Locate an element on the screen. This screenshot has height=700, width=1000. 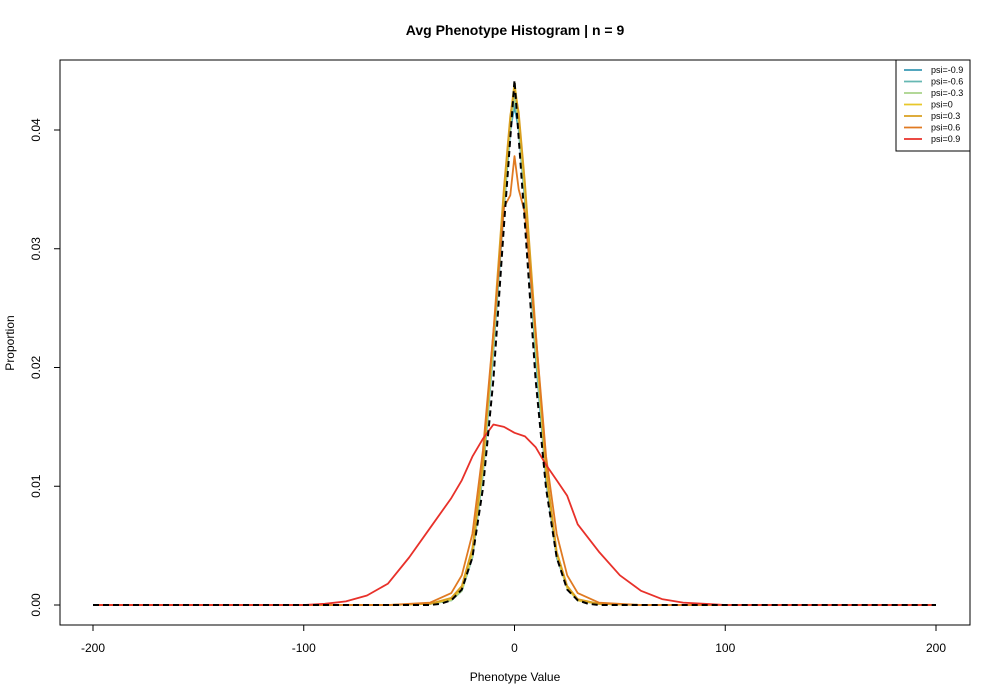
x-tick-label: 100 is located at coordinates (725, 648).